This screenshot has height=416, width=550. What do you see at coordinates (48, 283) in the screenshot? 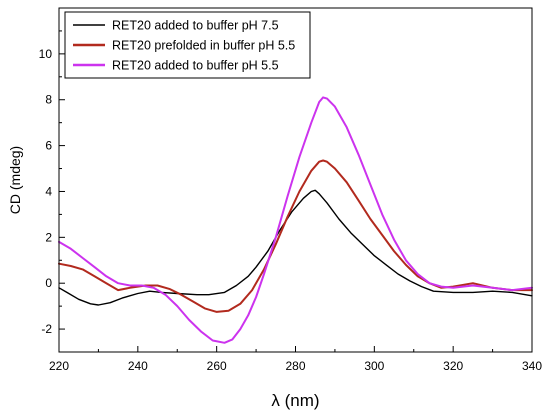
I see `y-tick-label-0: 0` at bounding box center [48, 283].